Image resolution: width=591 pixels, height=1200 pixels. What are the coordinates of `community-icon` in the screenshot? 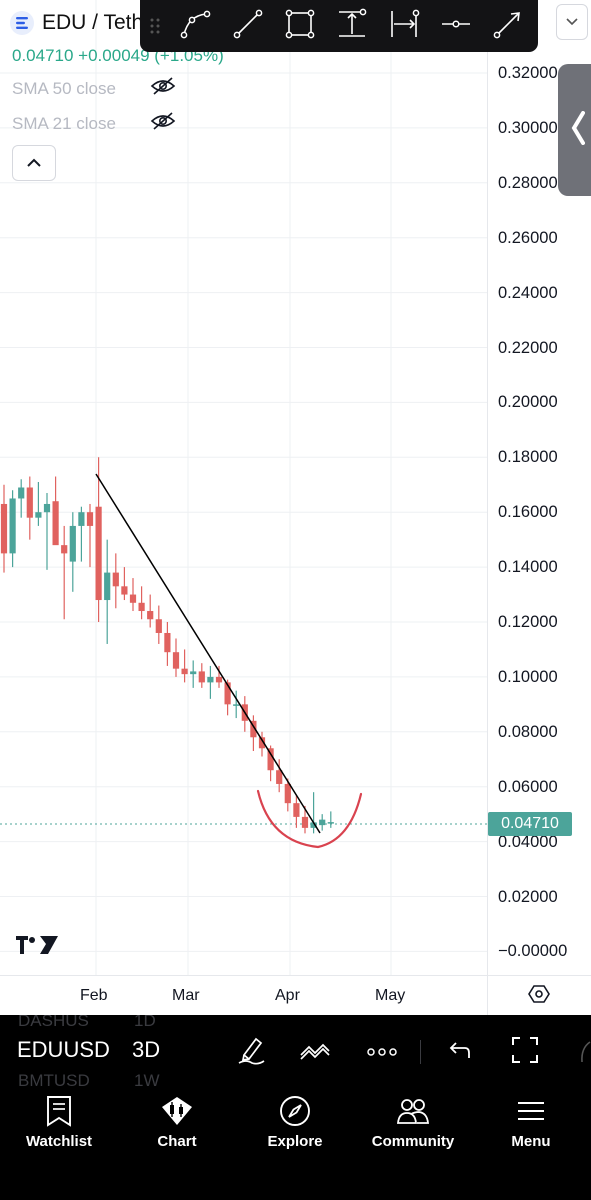 It's located at (413, 1111).